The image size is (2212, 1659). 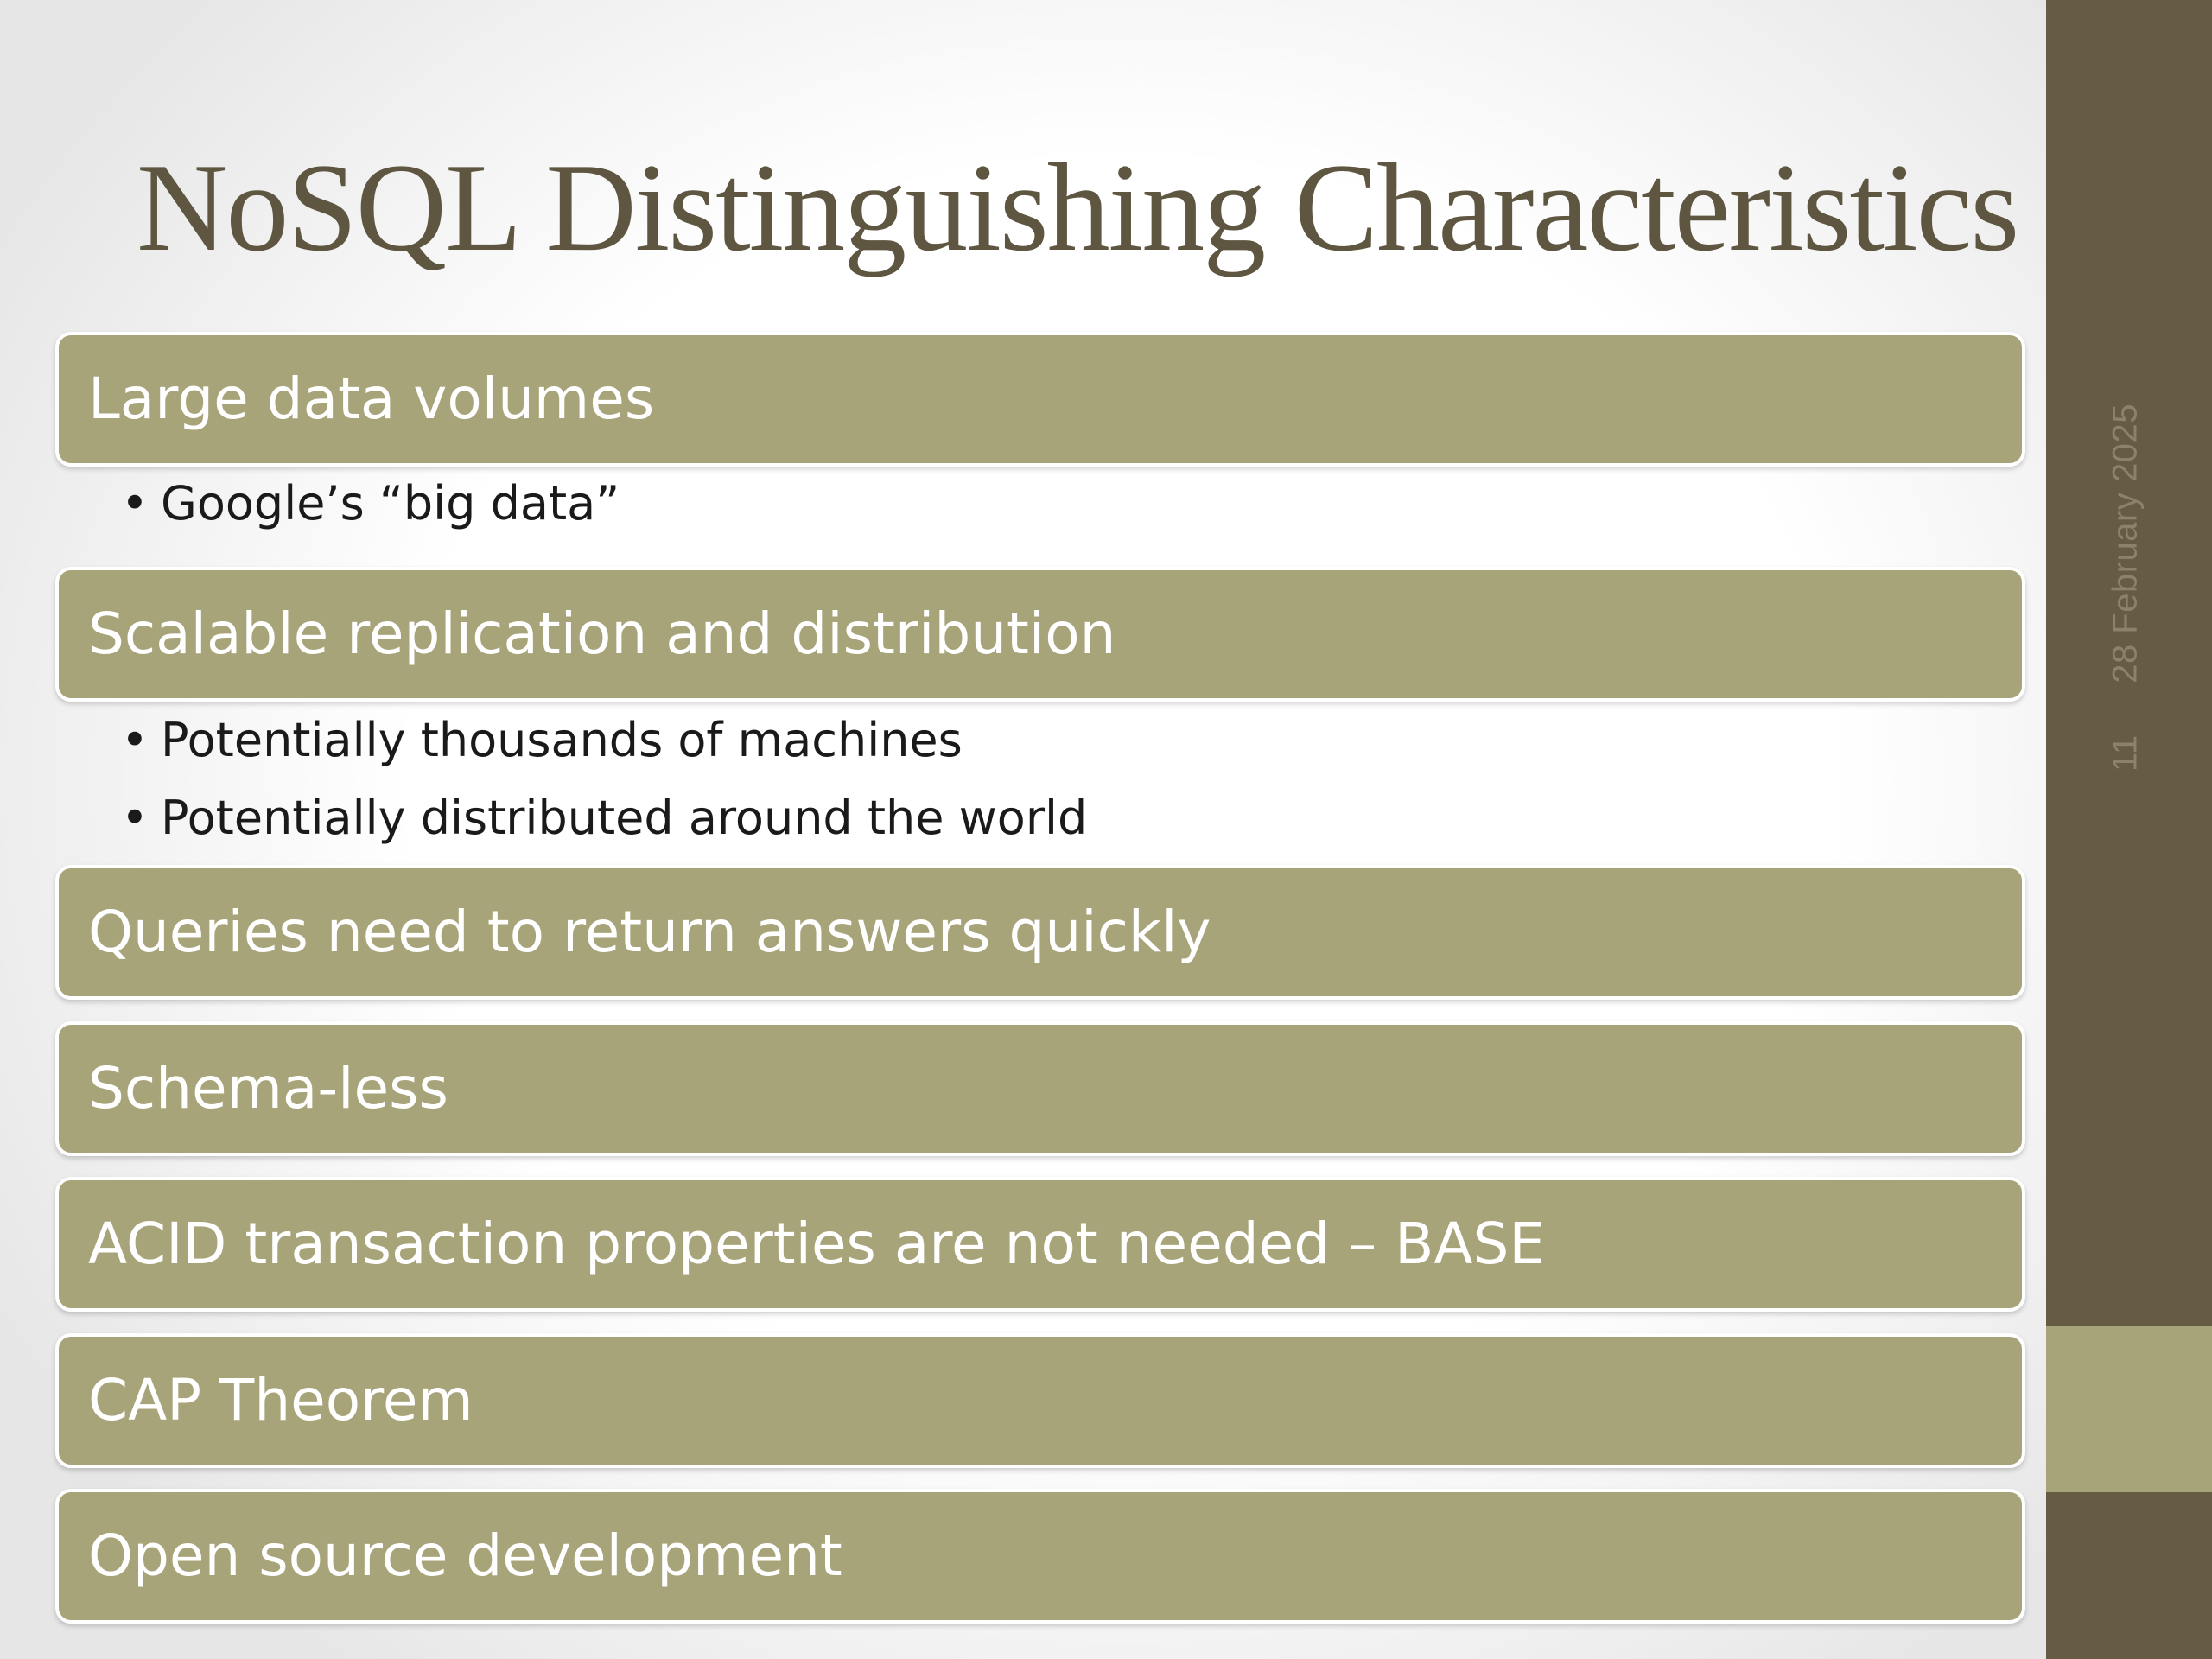 What do you see at coordinates (649, 932) in the screenshot?
I see `item-label: Queries need to return answers quickly` at bounding box center [649, 932].